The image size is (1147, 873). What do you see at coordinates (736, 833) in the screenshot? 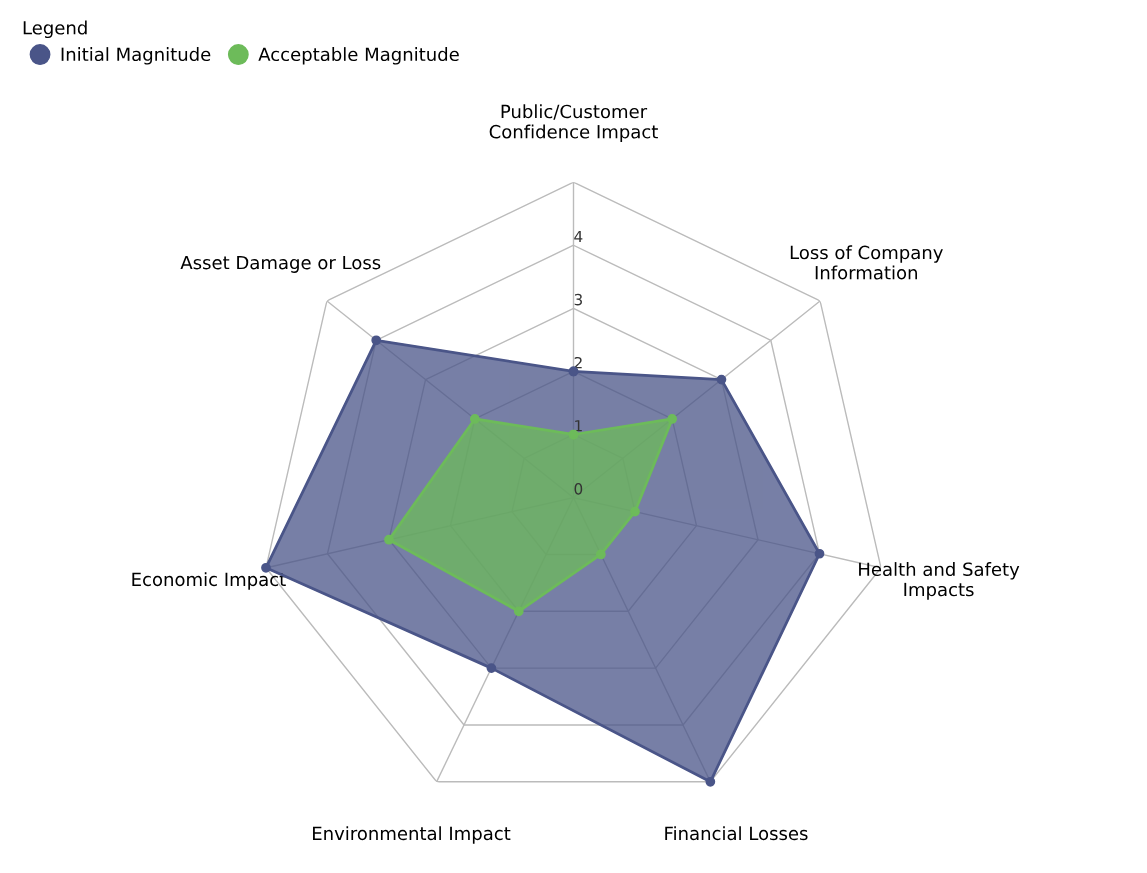
I see `spoke-label: Financial Losses` at bounding box center [736, 833].